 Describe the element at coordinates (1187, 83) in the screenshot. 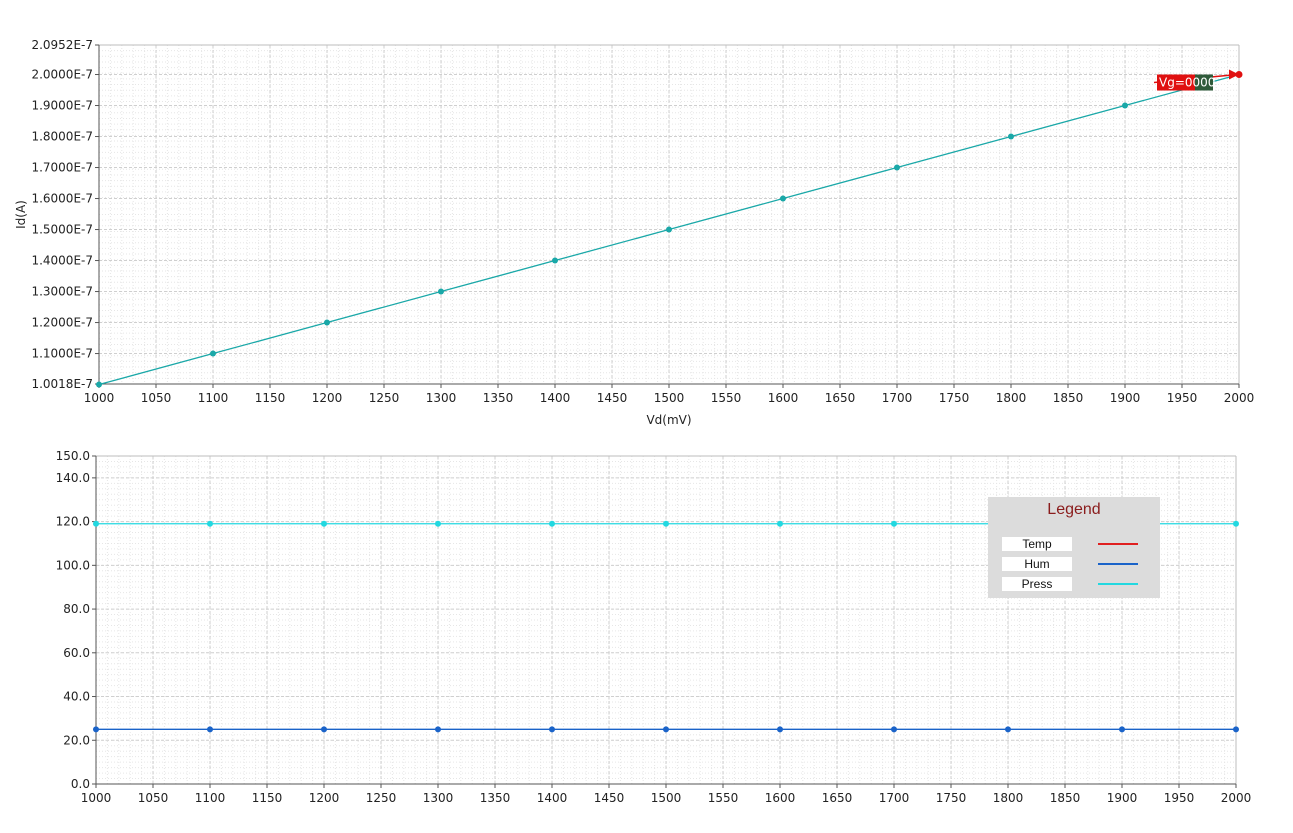

I see `marker-label: Vg=0000` at that location.